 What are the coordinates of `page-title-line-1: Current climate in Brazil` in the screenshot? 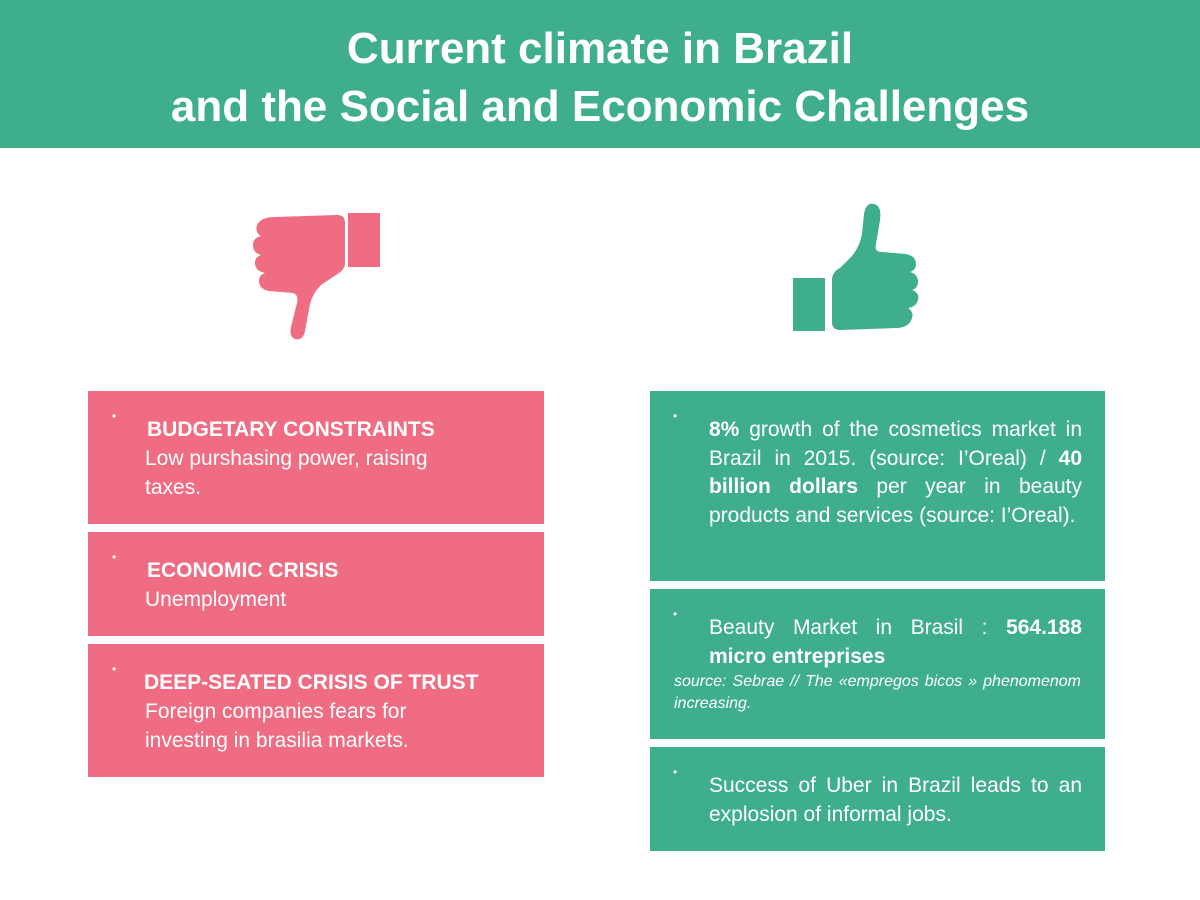 It's located at (600, 48).